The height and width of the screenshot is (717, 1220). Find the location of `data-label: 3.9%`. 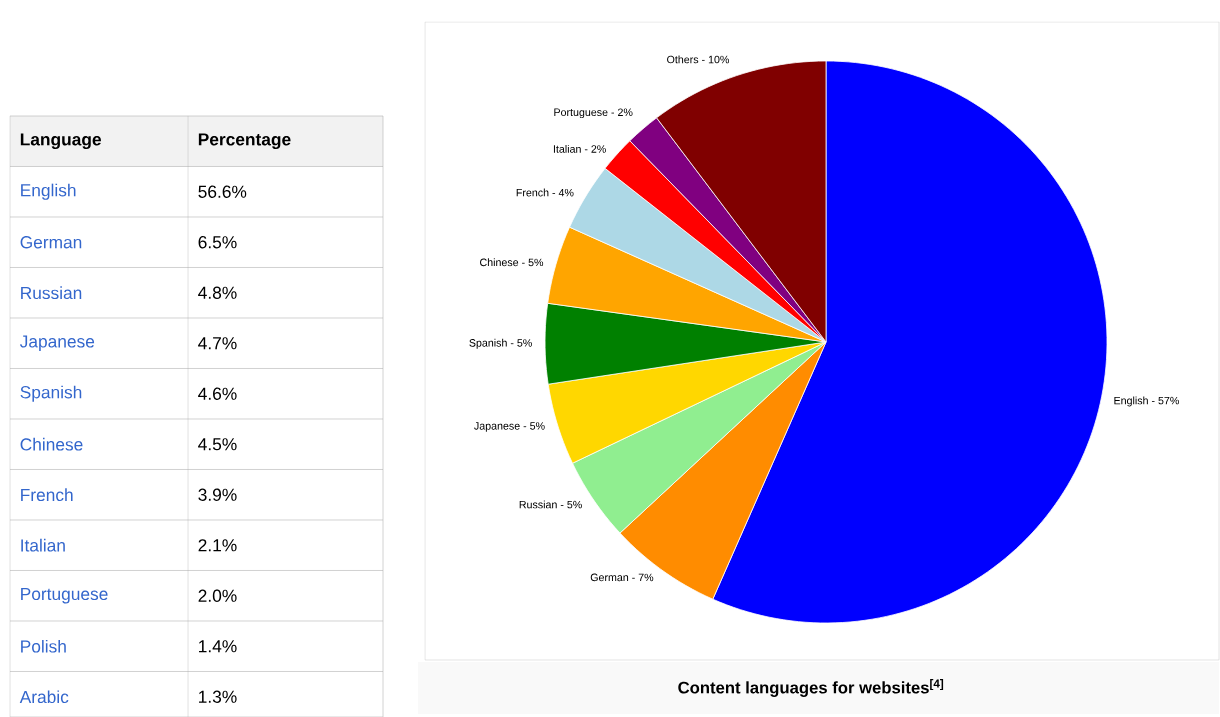

data-label: 3.9% is located at coordinates (217, 494).